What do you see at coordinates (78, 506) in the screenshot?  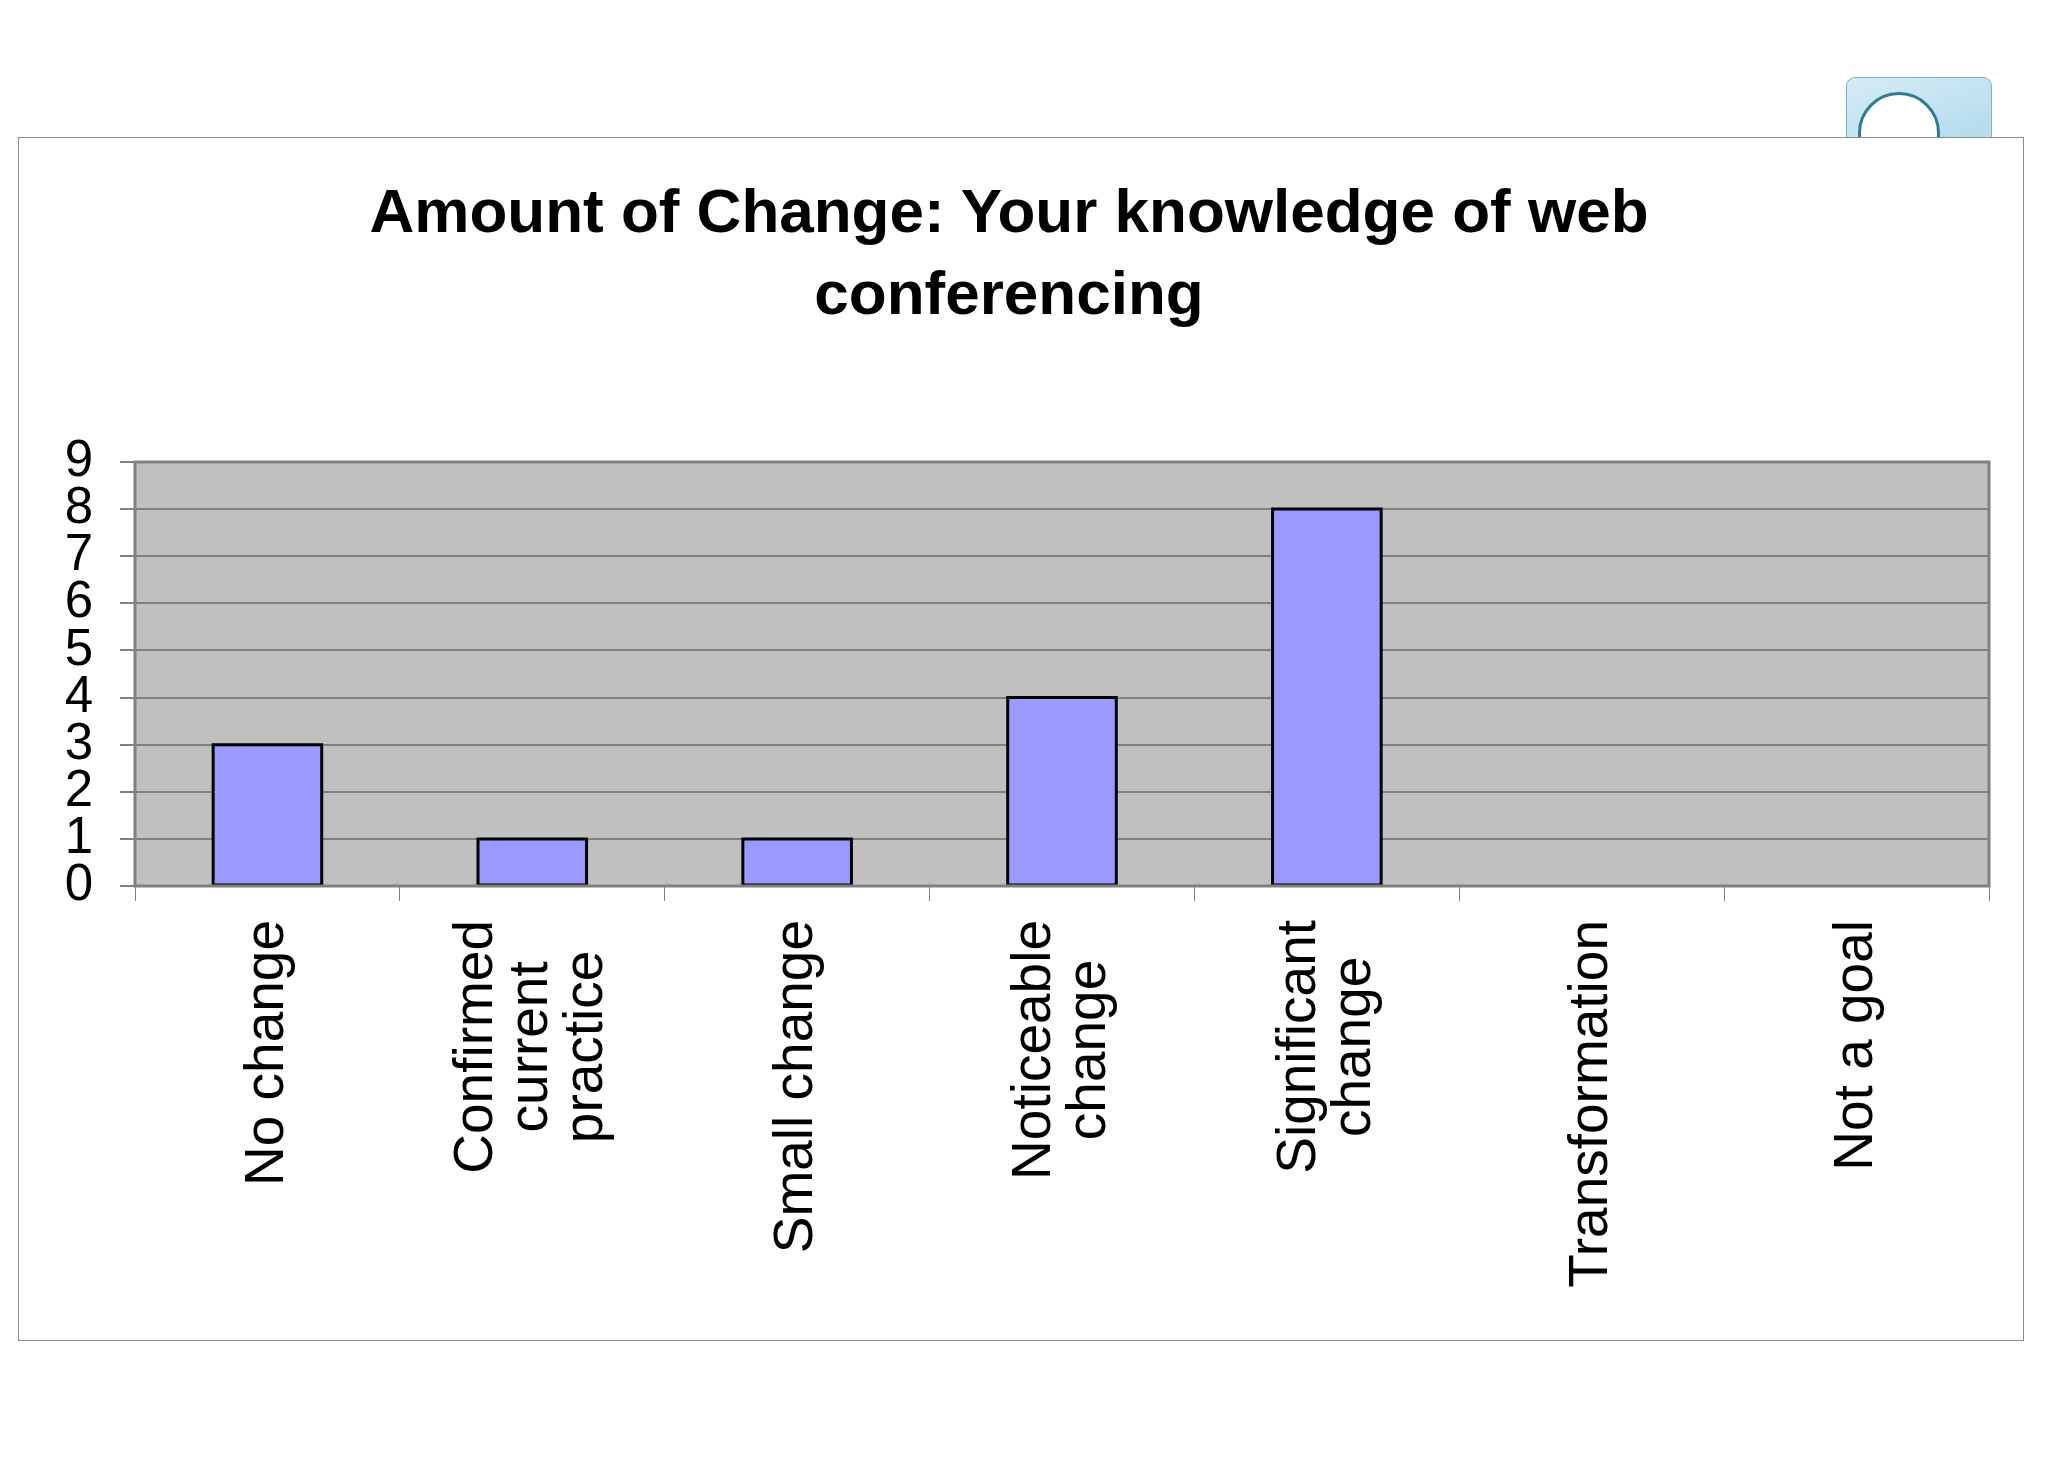 I see `y-tick-label: 8` at bounding box center [78, 506].